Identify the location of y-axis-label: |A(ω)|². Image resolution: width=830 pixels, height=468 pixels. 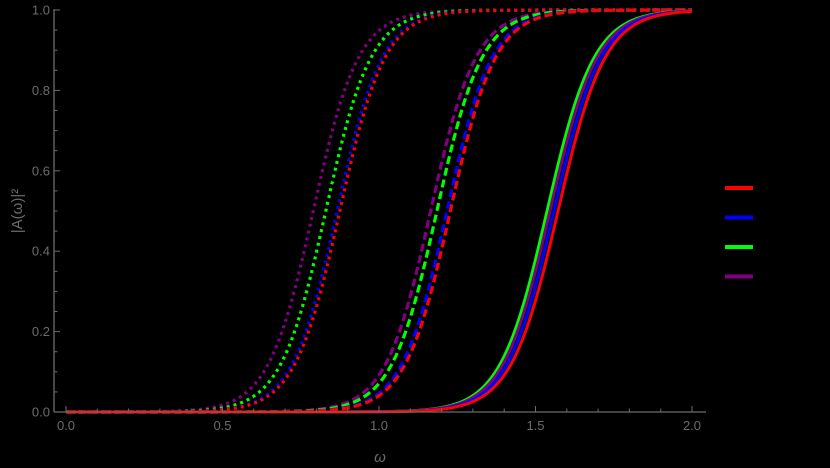
(17, 211).